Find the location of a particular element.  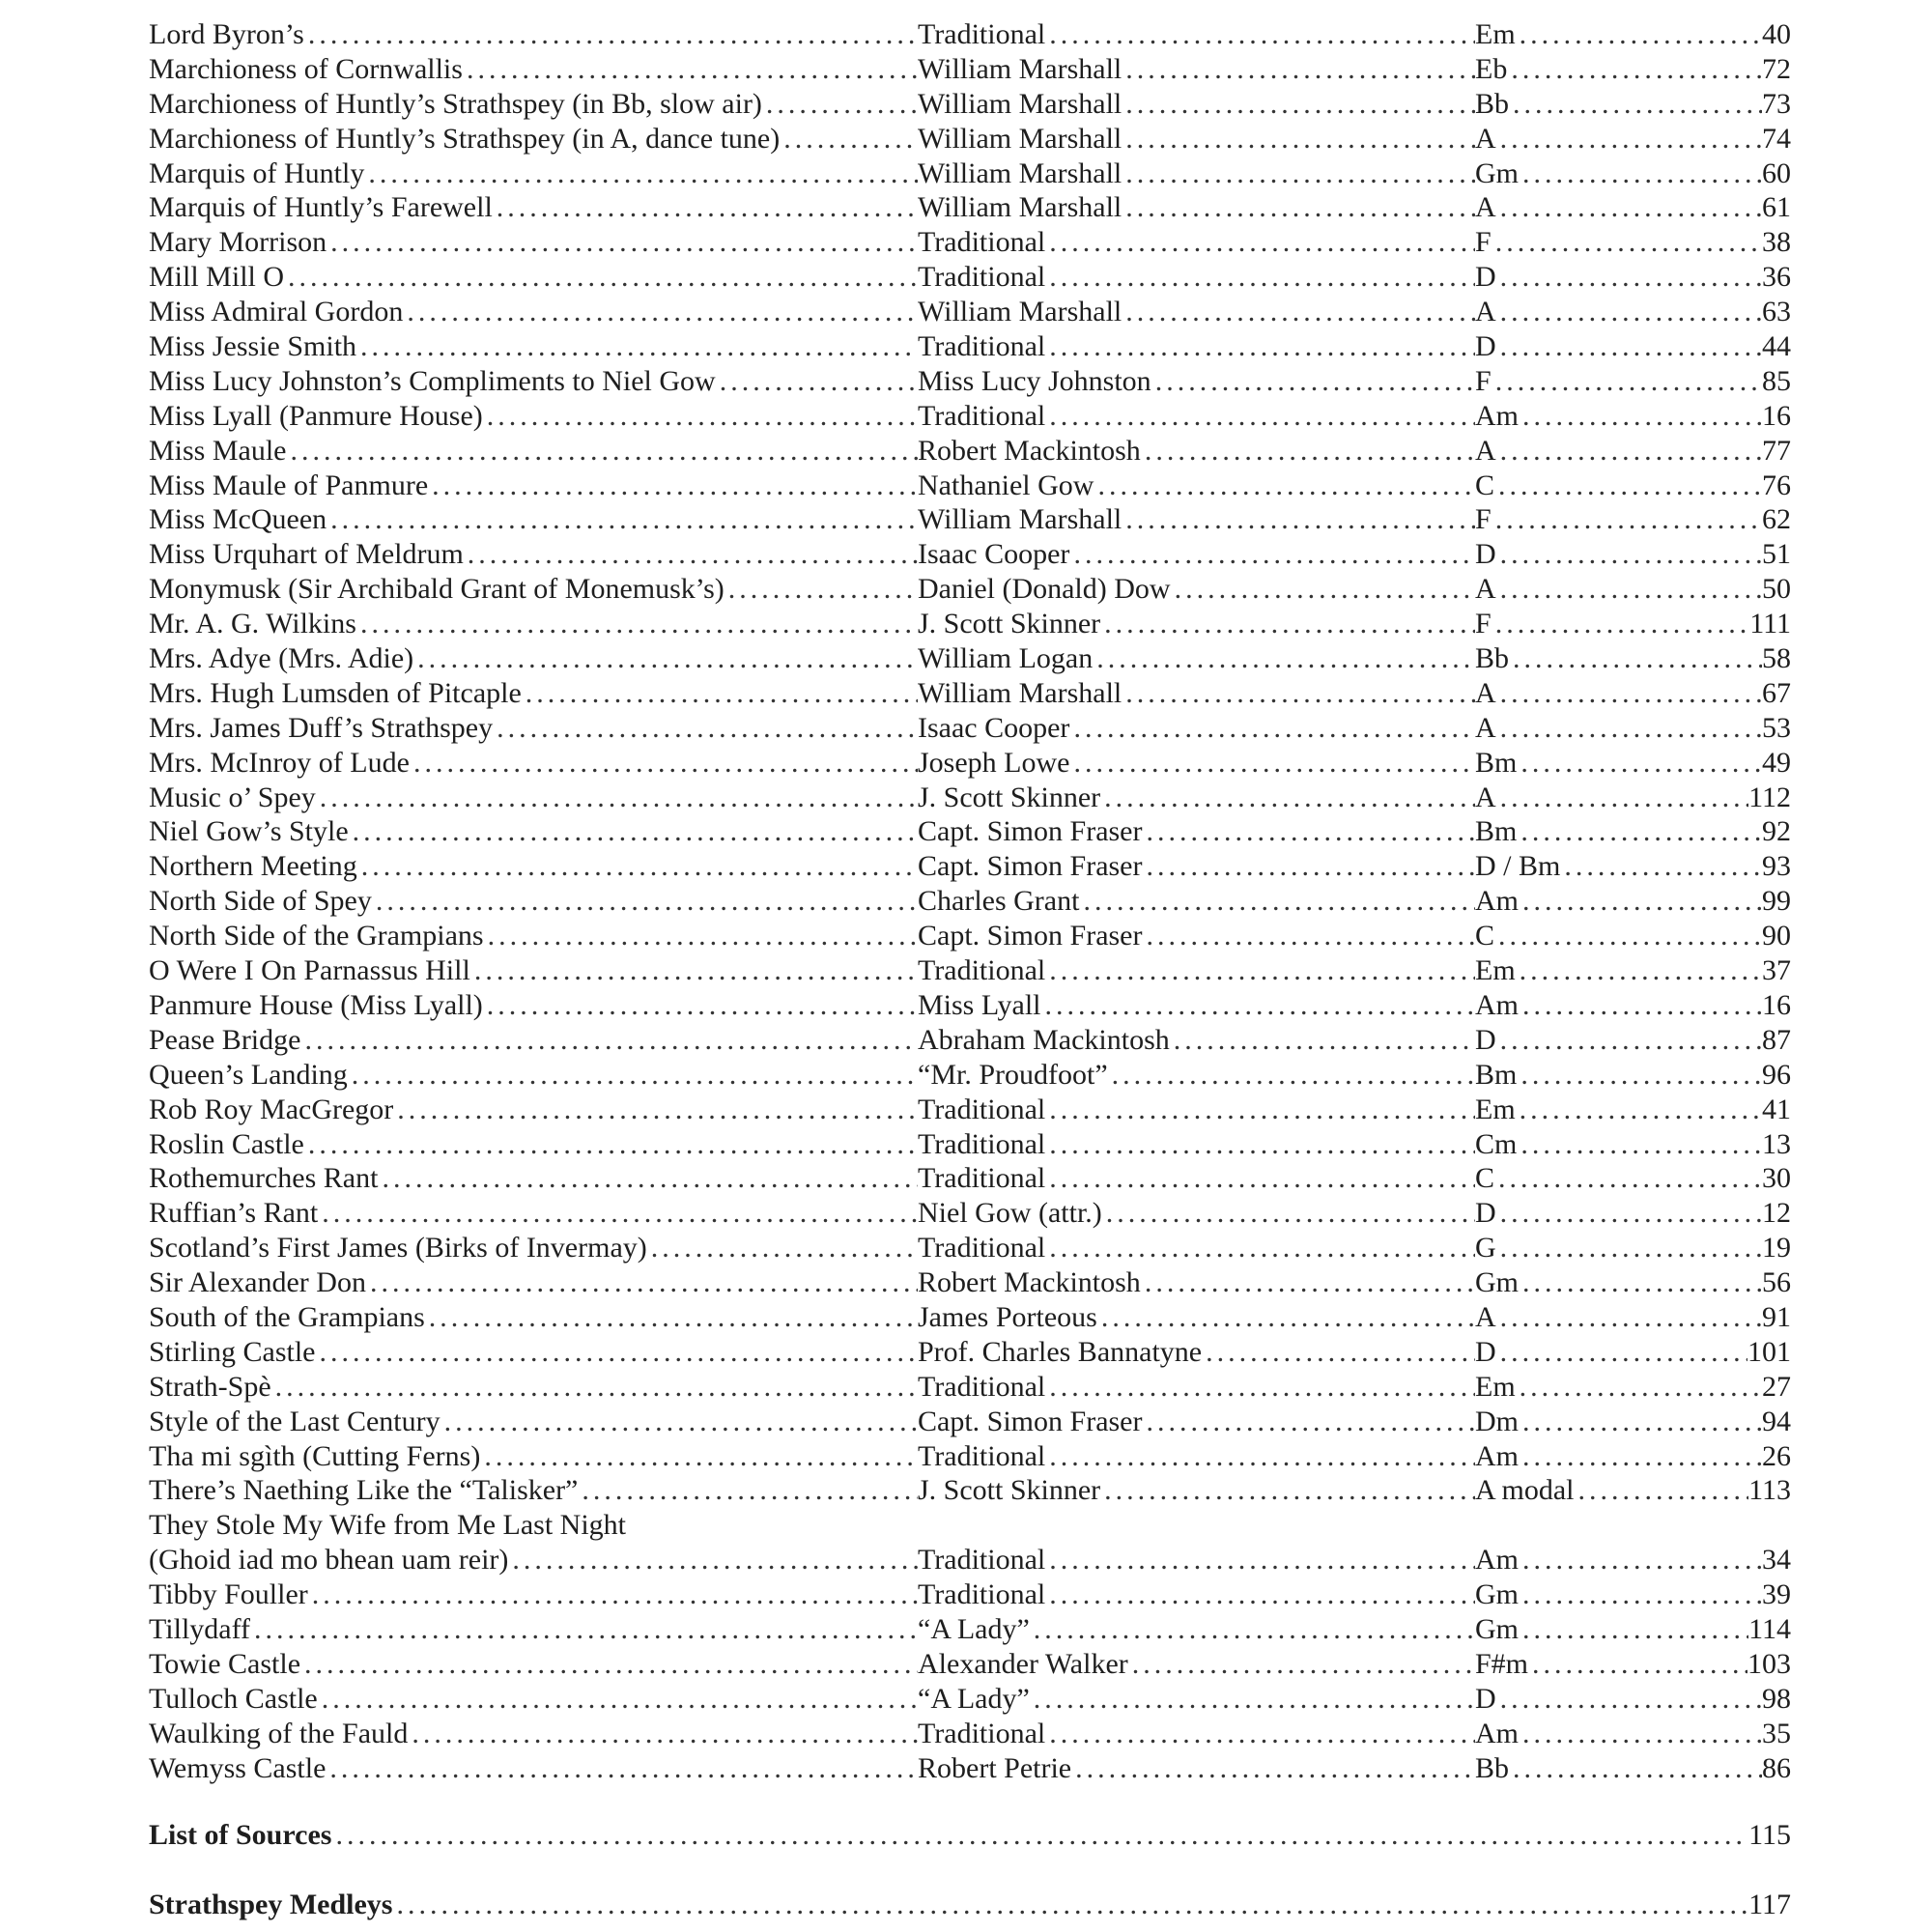

index-entry: Miss Admiral Gordon William Marshall A 63 is located at coordinates (970, 312).